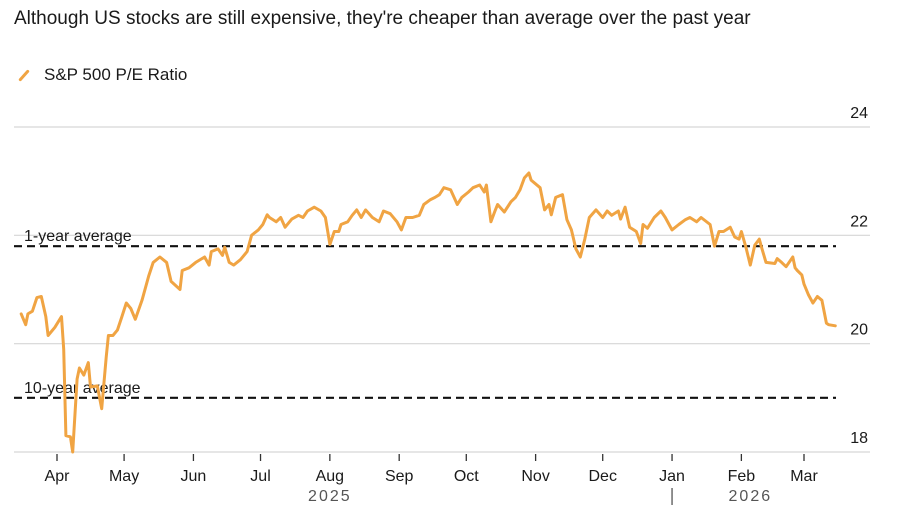 The height and width of the screenshot is (510, 900). Describe the element at coordinates (330, 476) in the screenshot. I see `x-tick-label: Aug` at that location.